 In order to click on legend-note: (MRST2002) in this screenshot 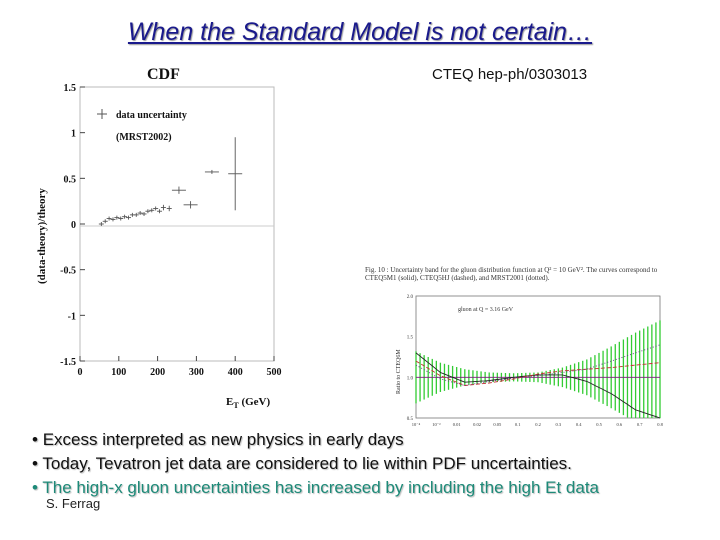, I will do `click(144, 137)`.